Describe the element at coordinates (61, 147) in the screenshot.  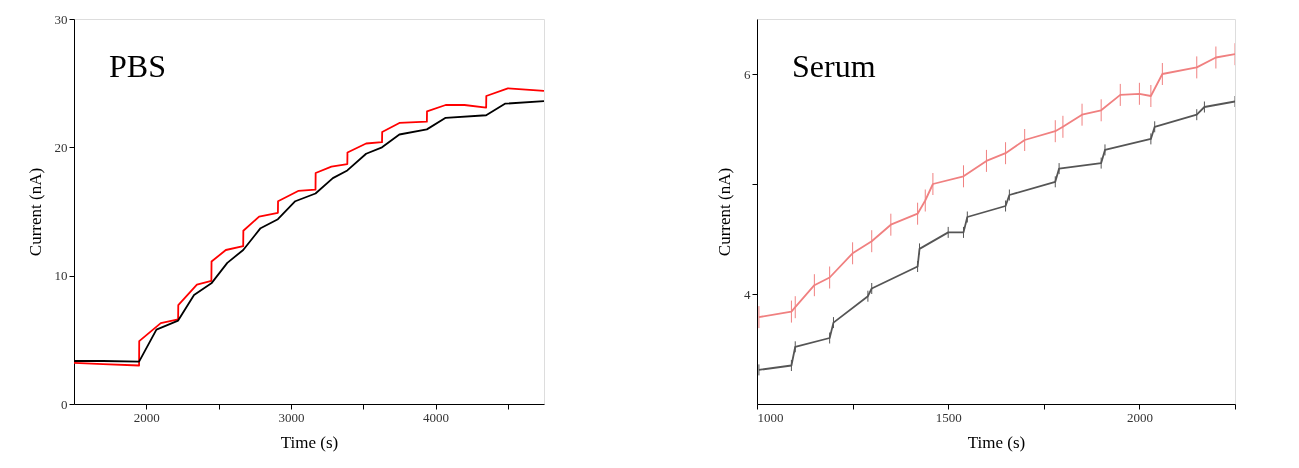
I see `y-tick-label: 20` at that location.